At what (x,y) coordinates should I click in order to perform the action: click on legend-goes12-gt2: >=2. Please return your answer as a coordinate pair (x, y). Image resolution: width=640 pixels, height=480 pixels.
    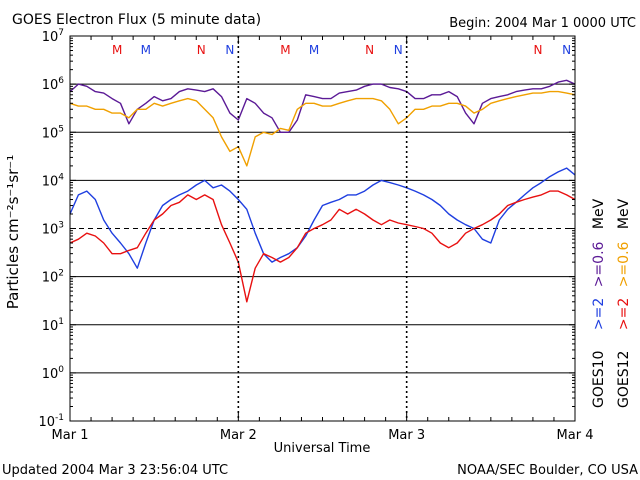
    Looking at the image, I should click on (624, 314).